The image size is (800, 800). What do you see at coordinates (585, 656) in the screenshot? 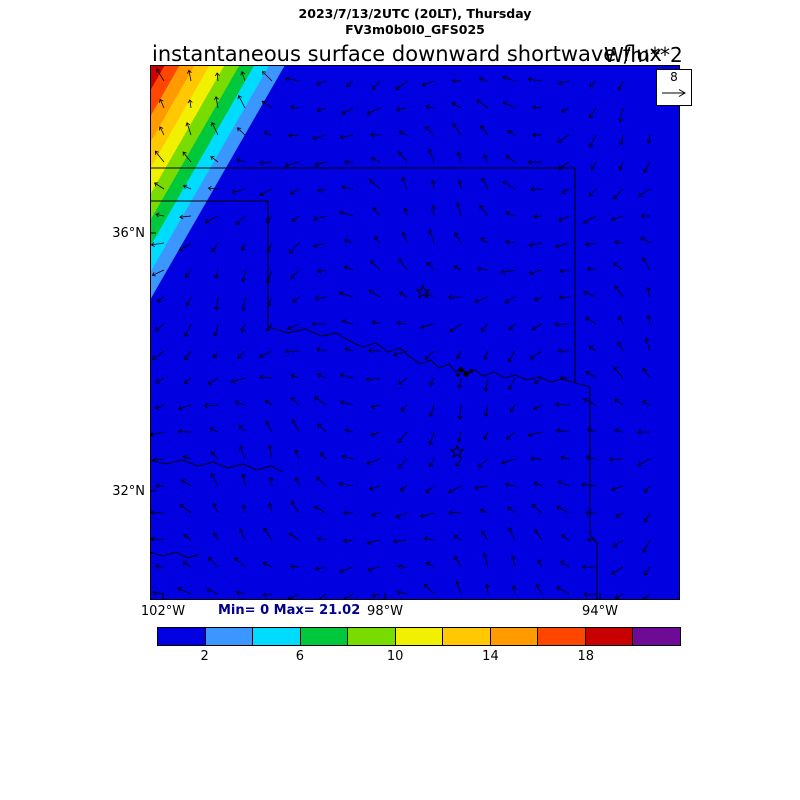
I see `colorbar-tick-label: 18` at bounding box center [585, 656].